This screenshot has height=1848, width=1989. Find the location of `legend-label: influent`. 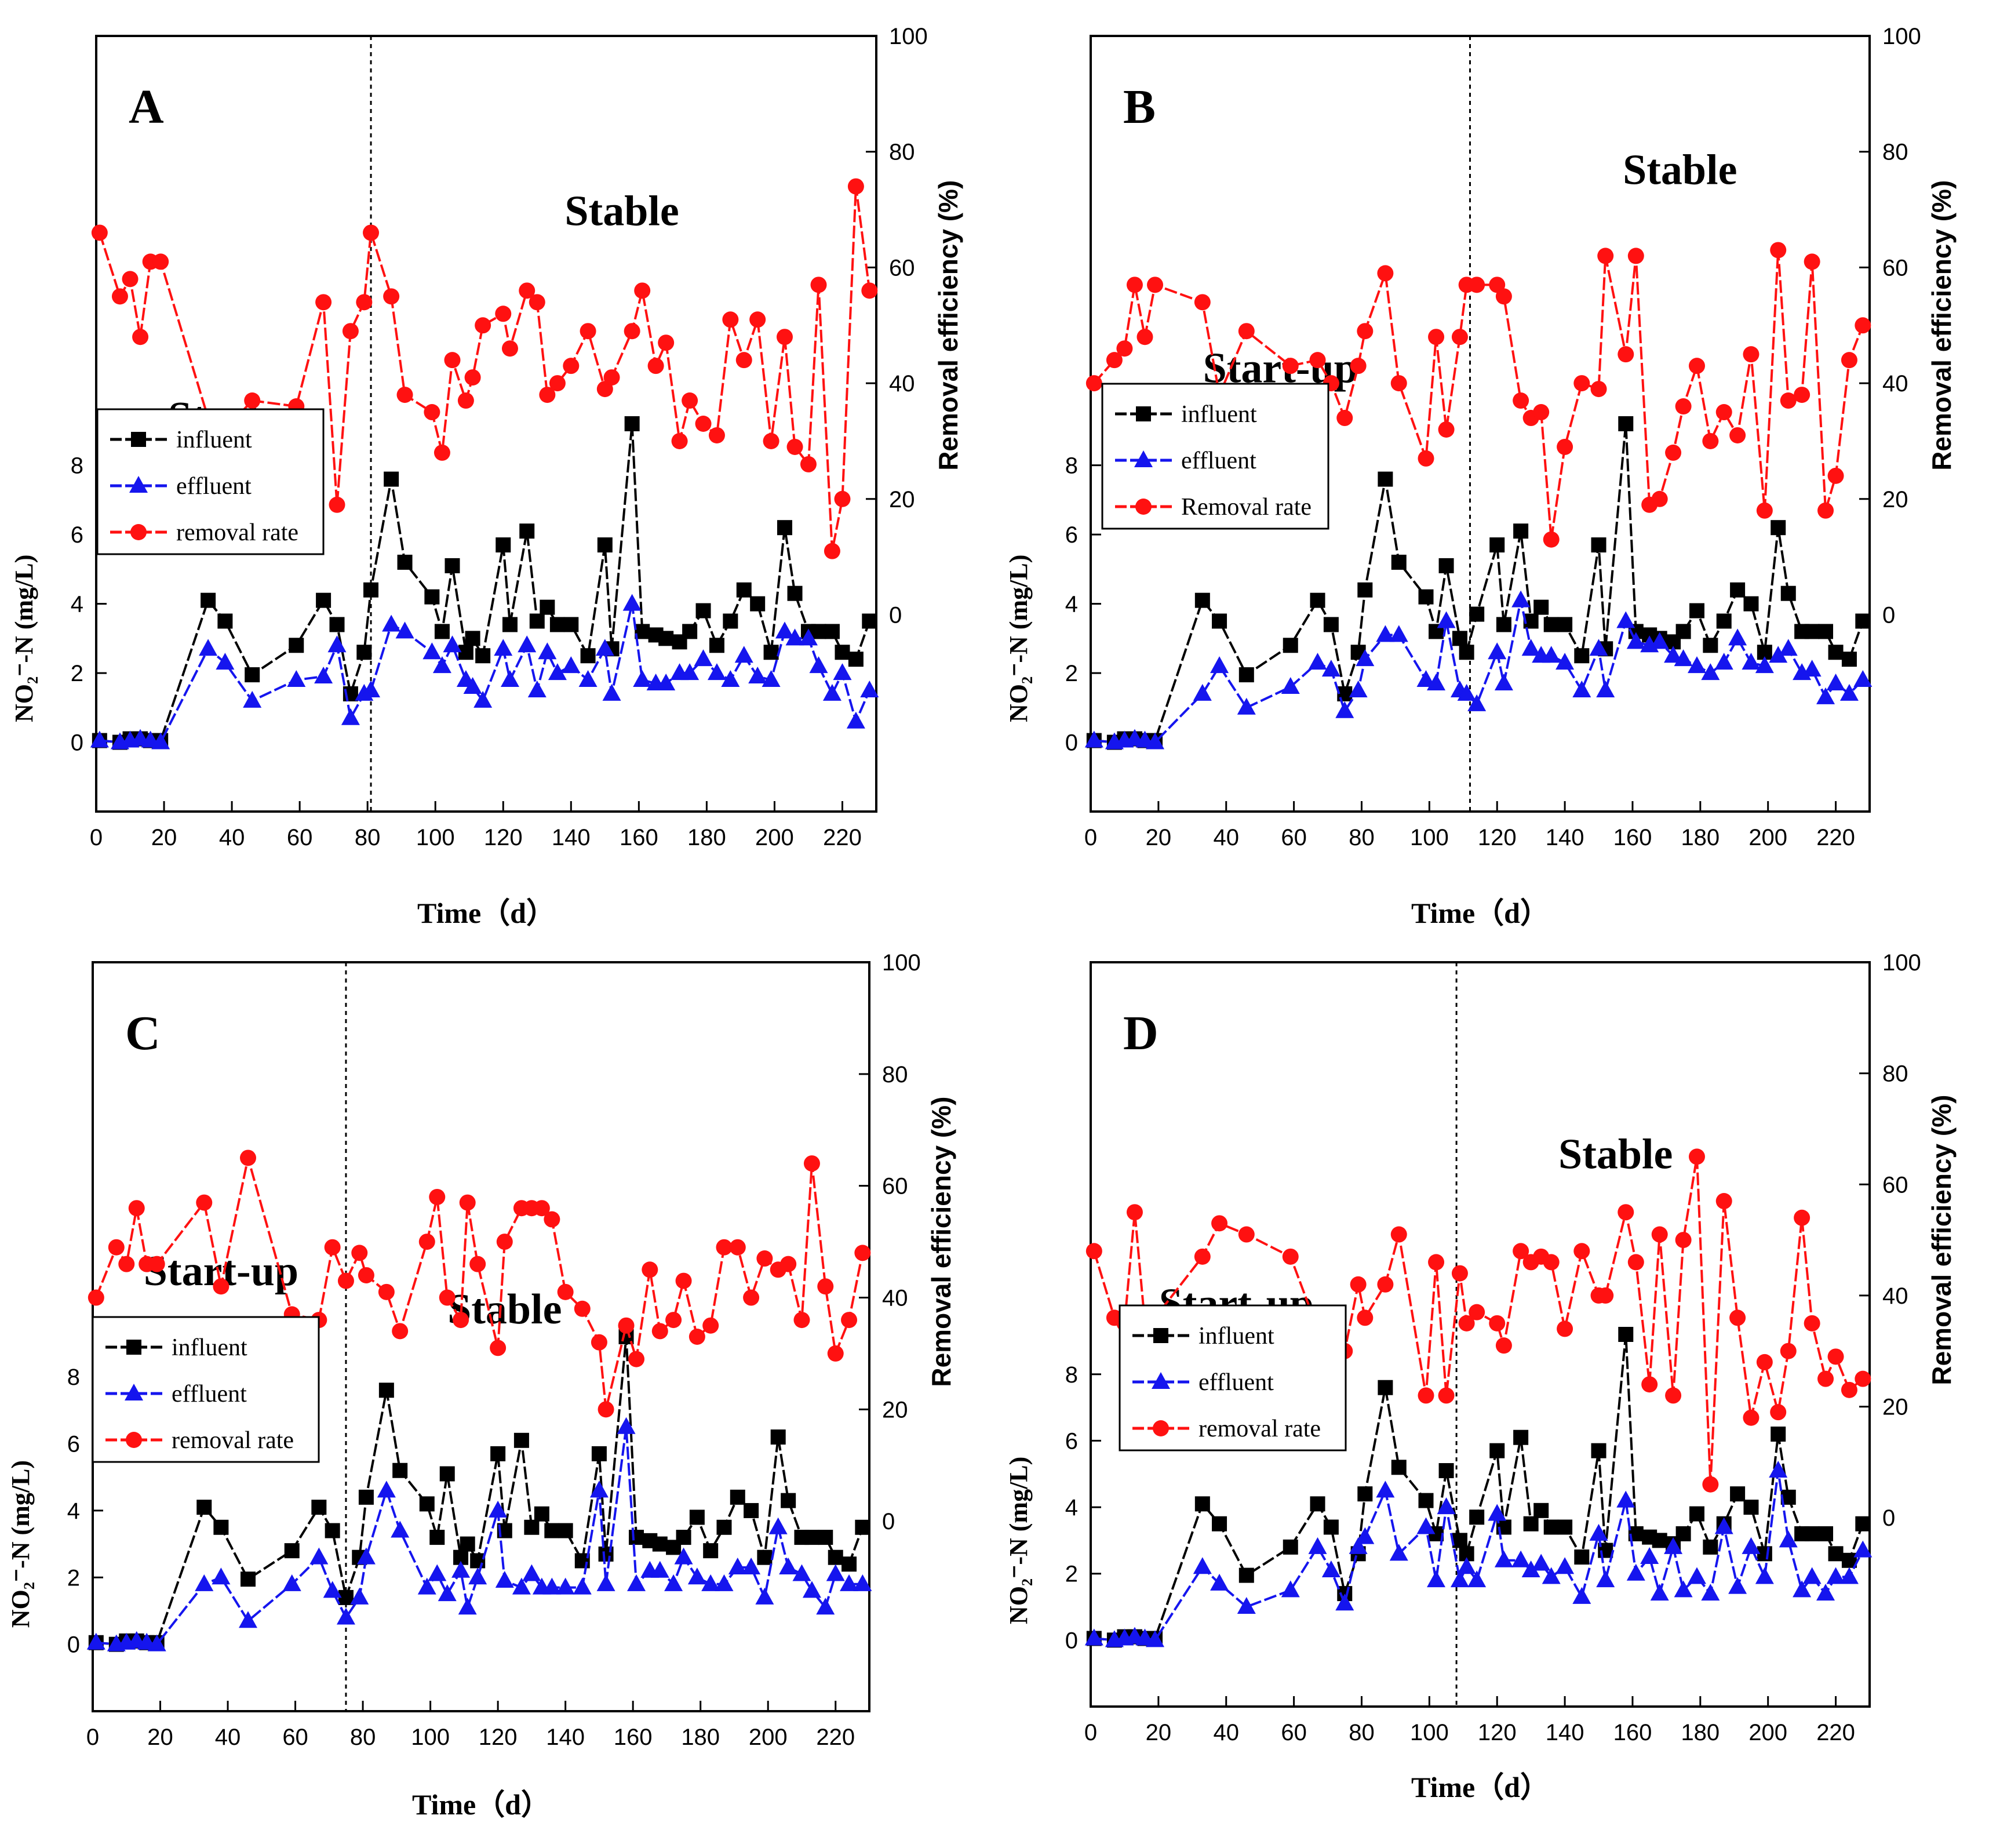

legend-label: influent is located at coordinates (1236, 1336).